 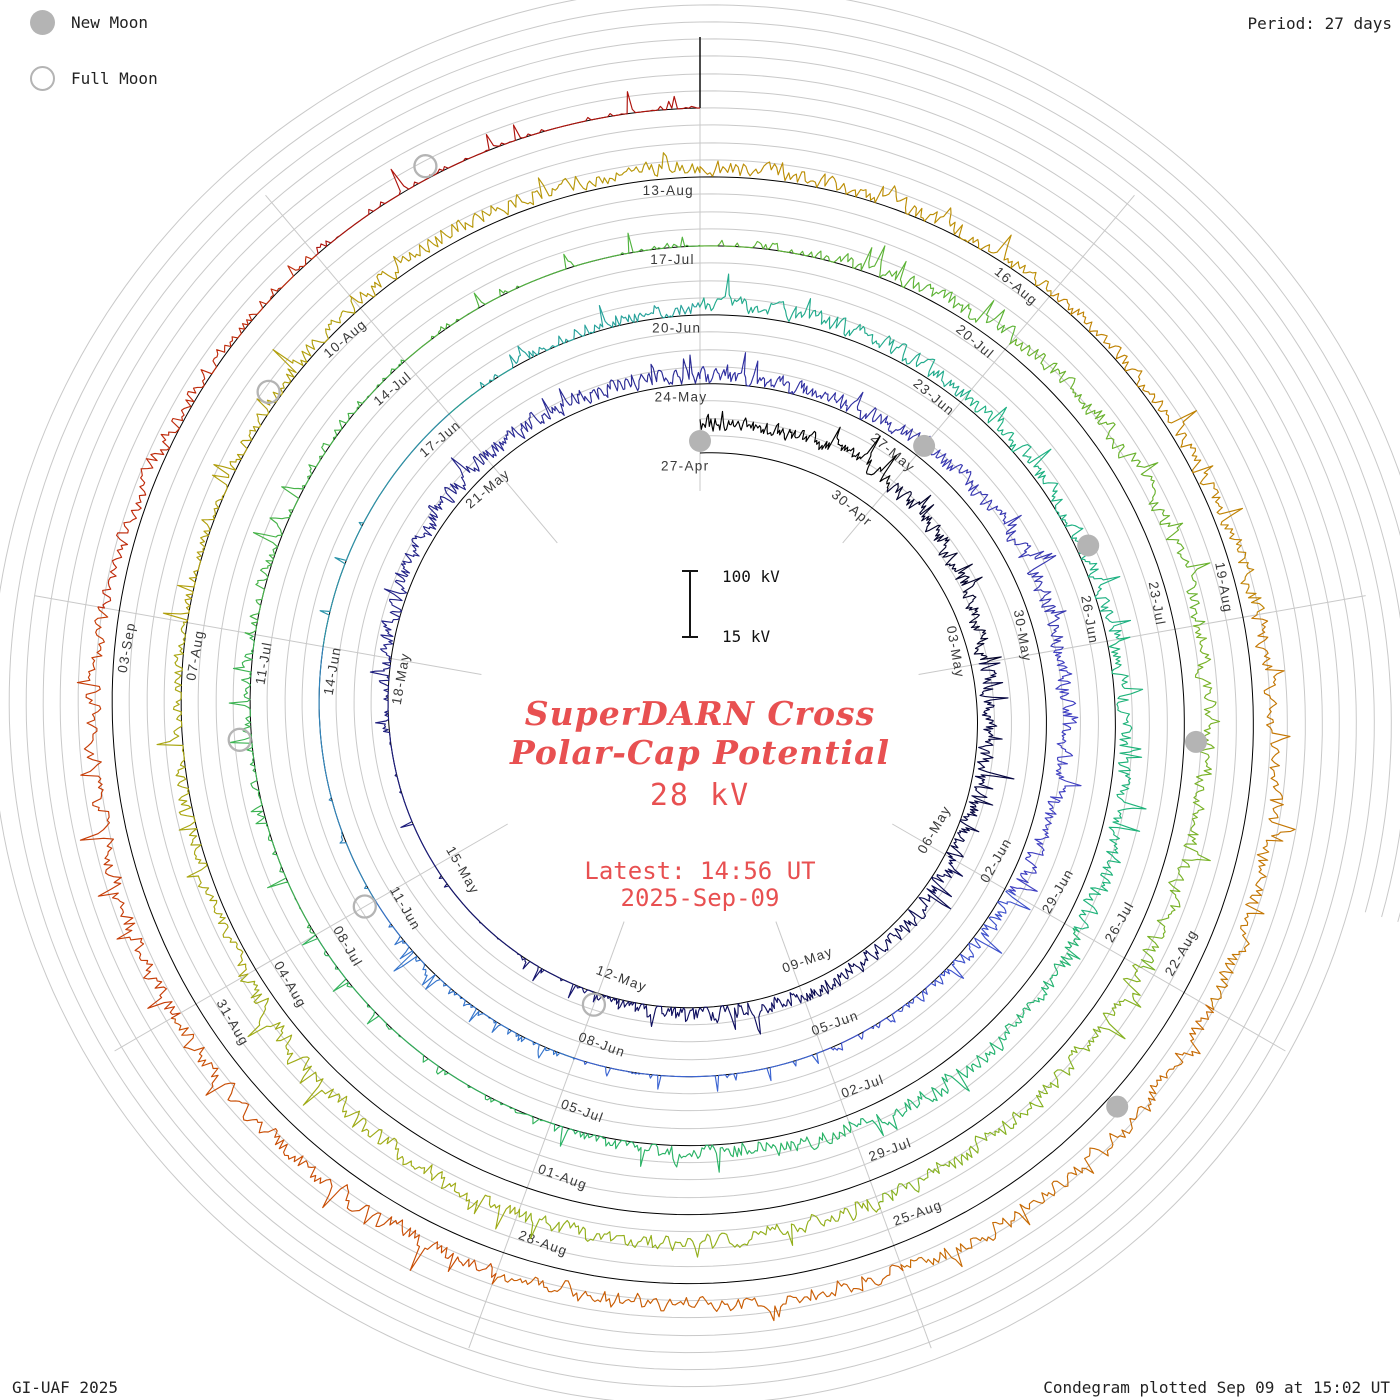 I want to click on date-label-03-May: 03-May, so click(x=956, y=652).